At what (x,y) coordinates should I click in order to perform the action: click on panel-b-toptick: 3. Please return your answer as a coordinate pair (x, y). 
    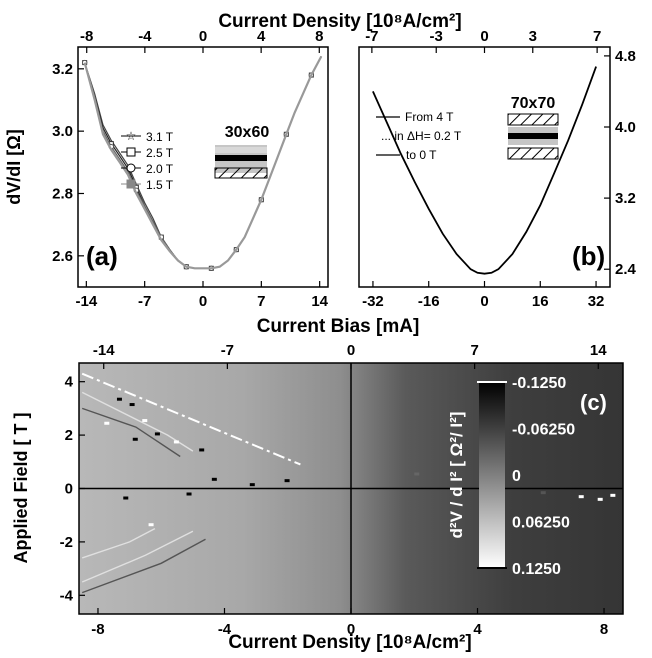
    Looking at the image, I should click on (533, 36).